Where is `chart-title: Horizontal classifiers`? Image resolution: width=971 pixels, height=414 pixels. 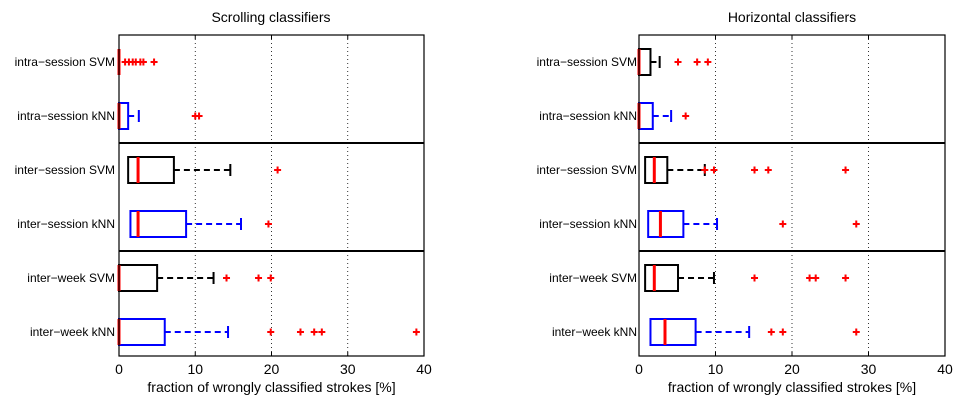
chart-title: Horizontal classifiers is located at coordinates (792, 17).